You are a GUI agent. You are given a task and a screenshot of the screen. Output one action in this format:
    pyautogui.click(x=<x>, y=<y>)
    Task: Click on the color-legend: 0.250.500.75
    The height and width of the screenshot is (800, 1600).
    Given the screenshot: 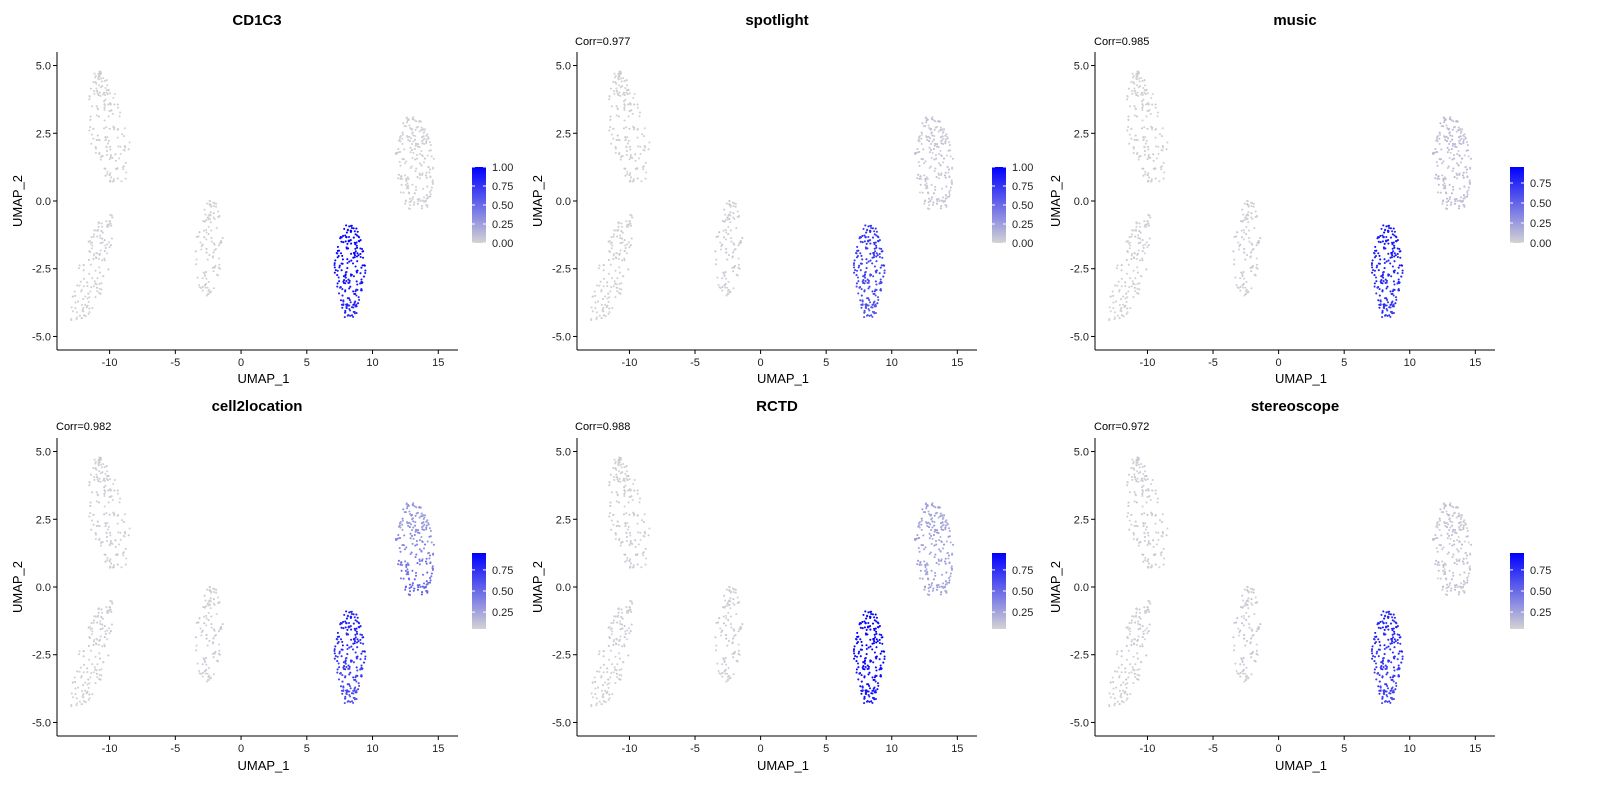 What is the action you would take?
    pyautogui.click(x=492, y=591)
    